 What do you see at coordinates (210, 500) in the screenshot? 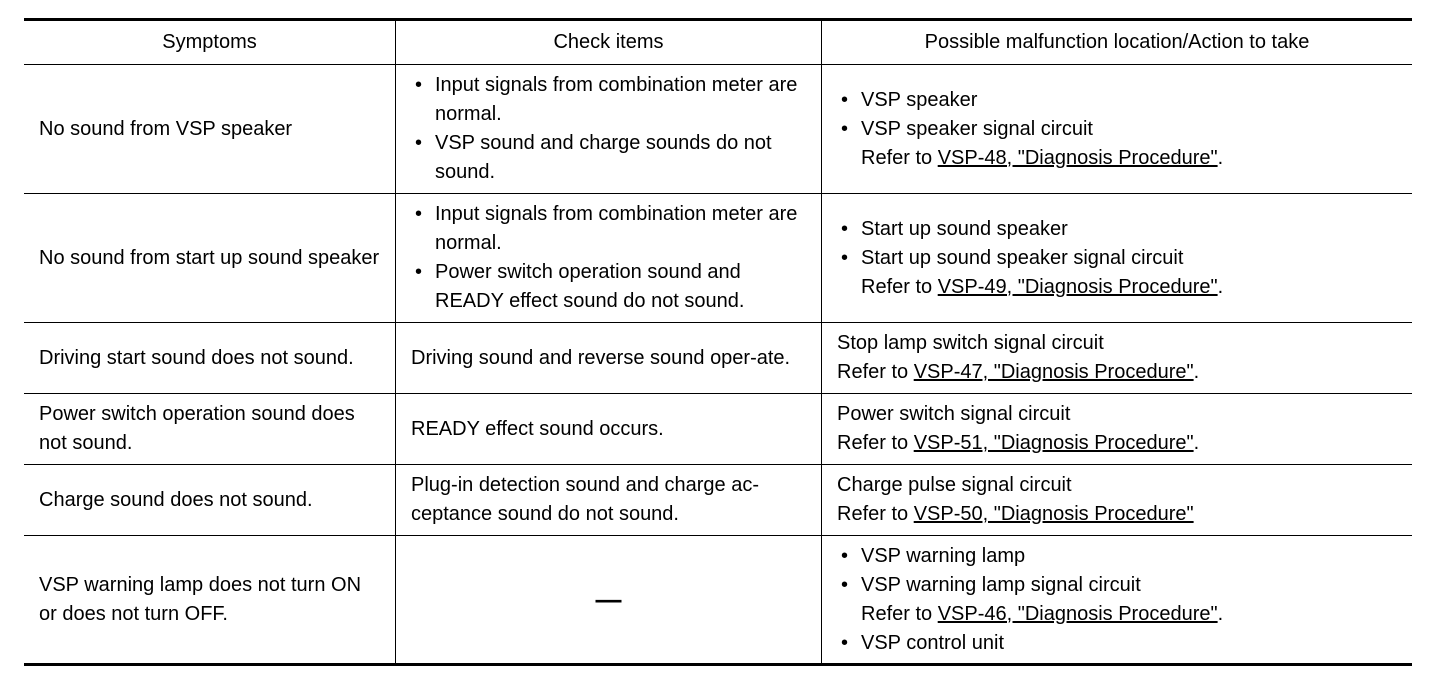
I see `symptom-cell: Charge sound does not sound.` at bounding box center [210, 500].